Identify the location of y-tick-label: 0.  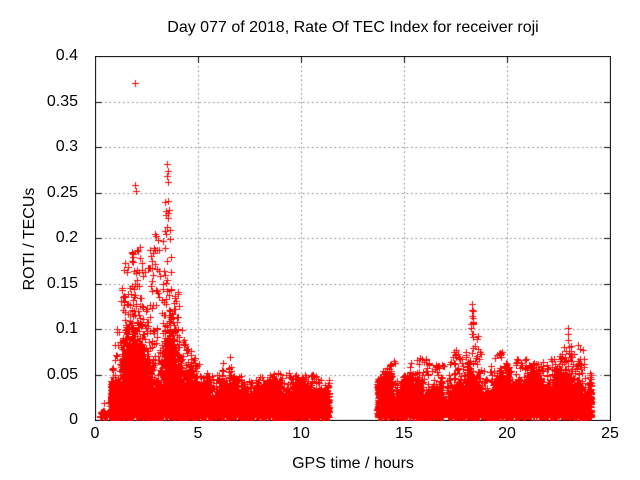
(73, 419).